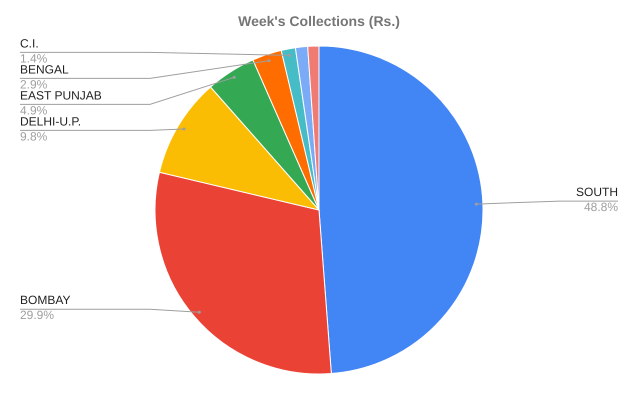 This screenshot has height=394, width=638. What do you see at coordinates (45, 300) in the screenshot?
I see `slice-label: BOMBAY` at bounding box center [45, 300].